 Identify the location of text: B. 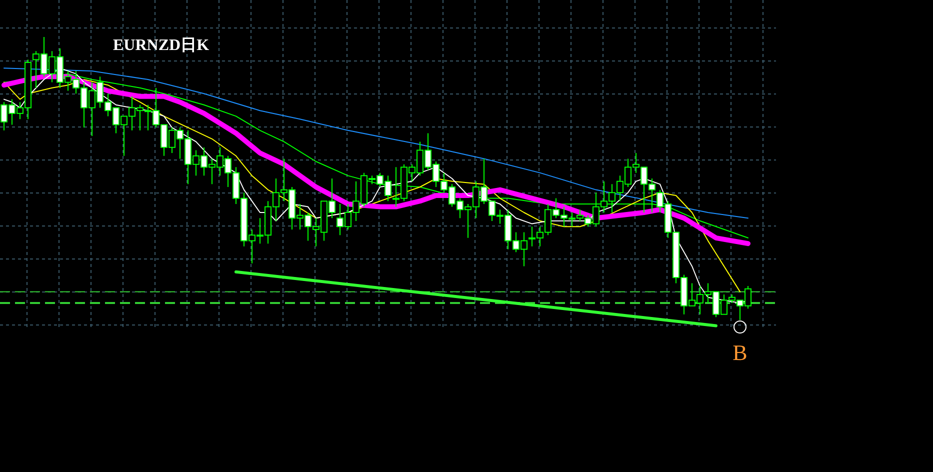
(740, 352).